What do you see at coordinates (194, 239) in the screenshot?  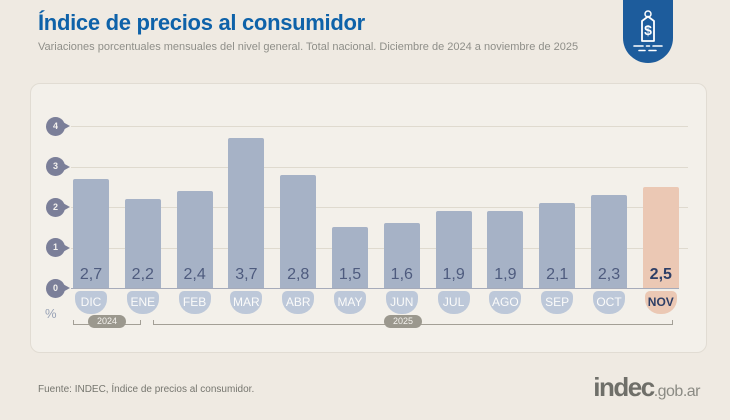 I see `bar-feb` at bounding box center [194, 239].